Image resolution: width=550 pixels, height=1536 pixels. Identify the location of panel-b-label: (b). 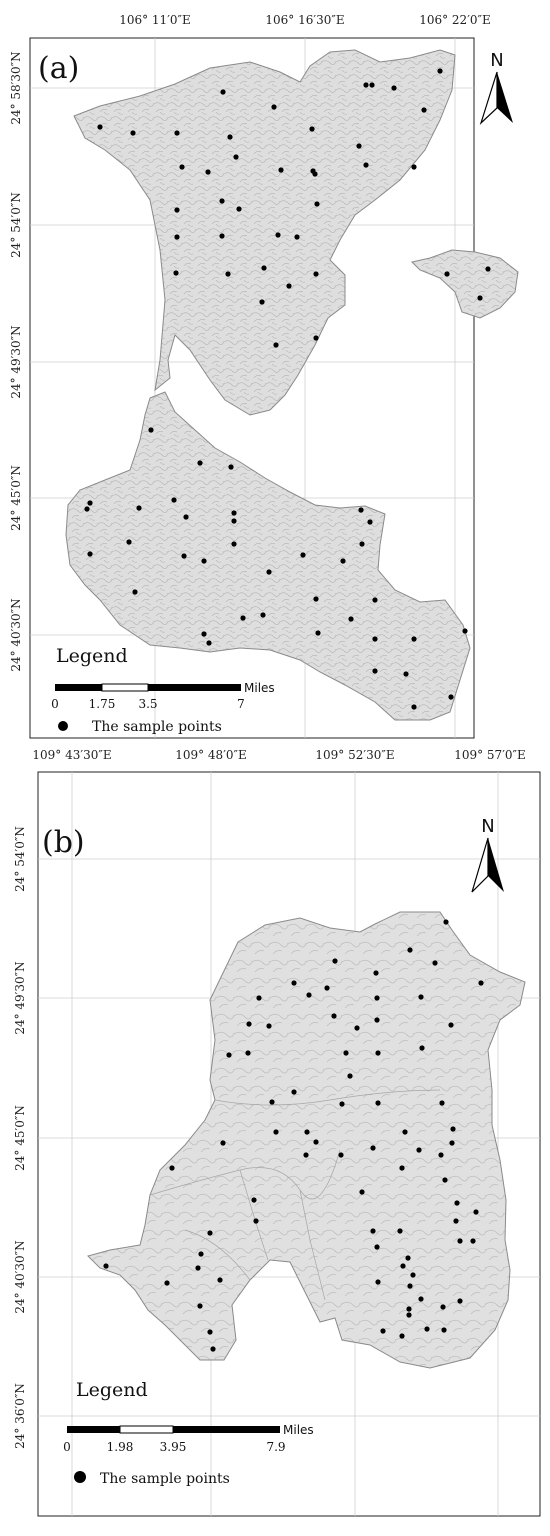
(63, 842).